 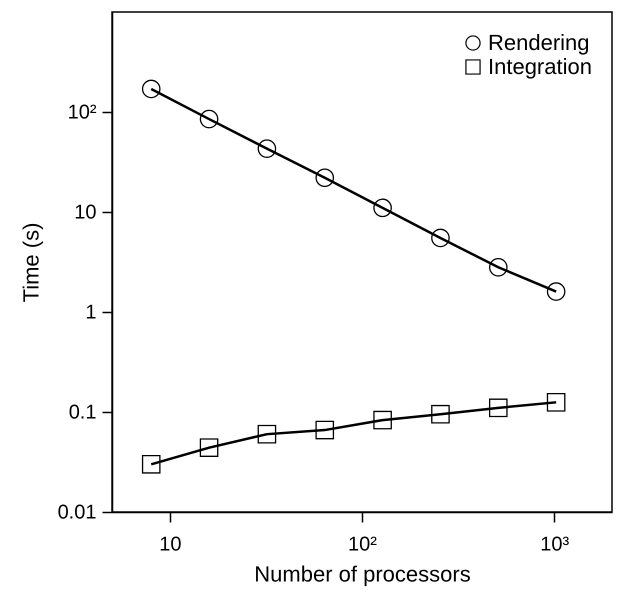 What do you see at coordinates (170, 545) in the screenshot?
I see `x-tick-label: 10` at bounding box center [170, 545].